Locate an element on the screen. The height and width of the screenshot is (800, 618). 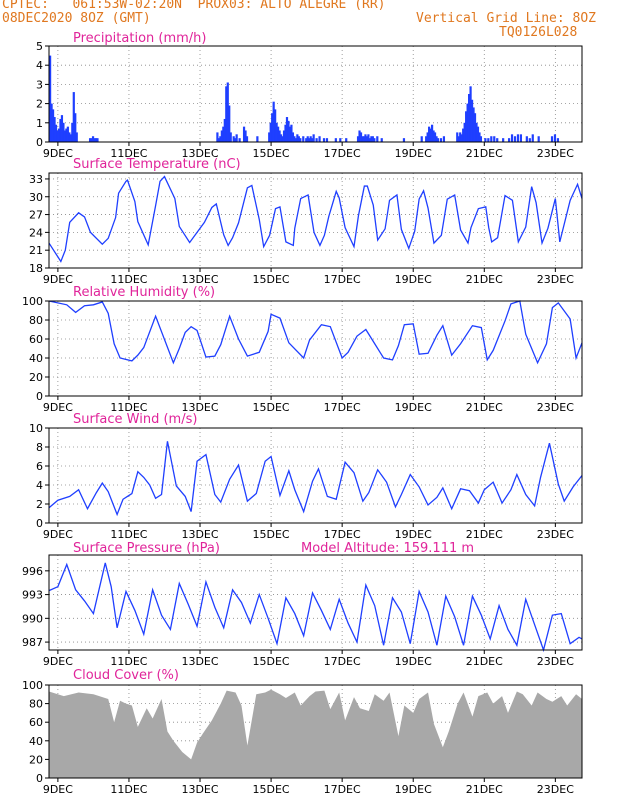
y-tick-label: 80 is located at coordinates (36, 704).